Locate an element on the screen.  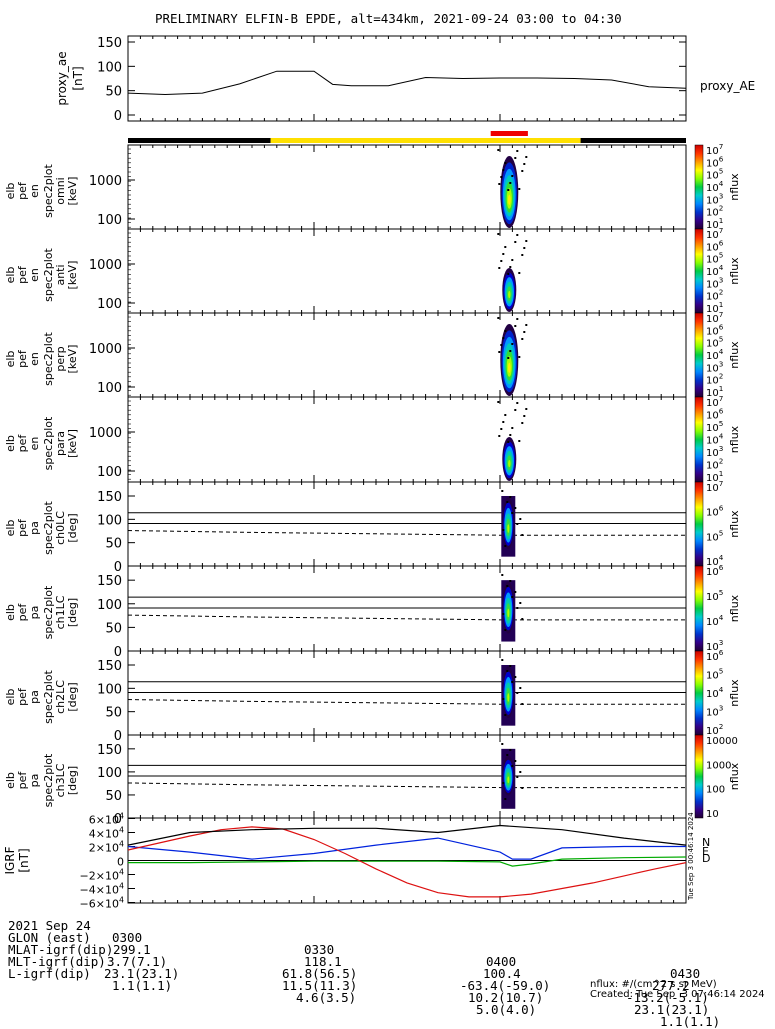
footer-label: MLAT-igrf(dip) is located at coordinates (61, 949).